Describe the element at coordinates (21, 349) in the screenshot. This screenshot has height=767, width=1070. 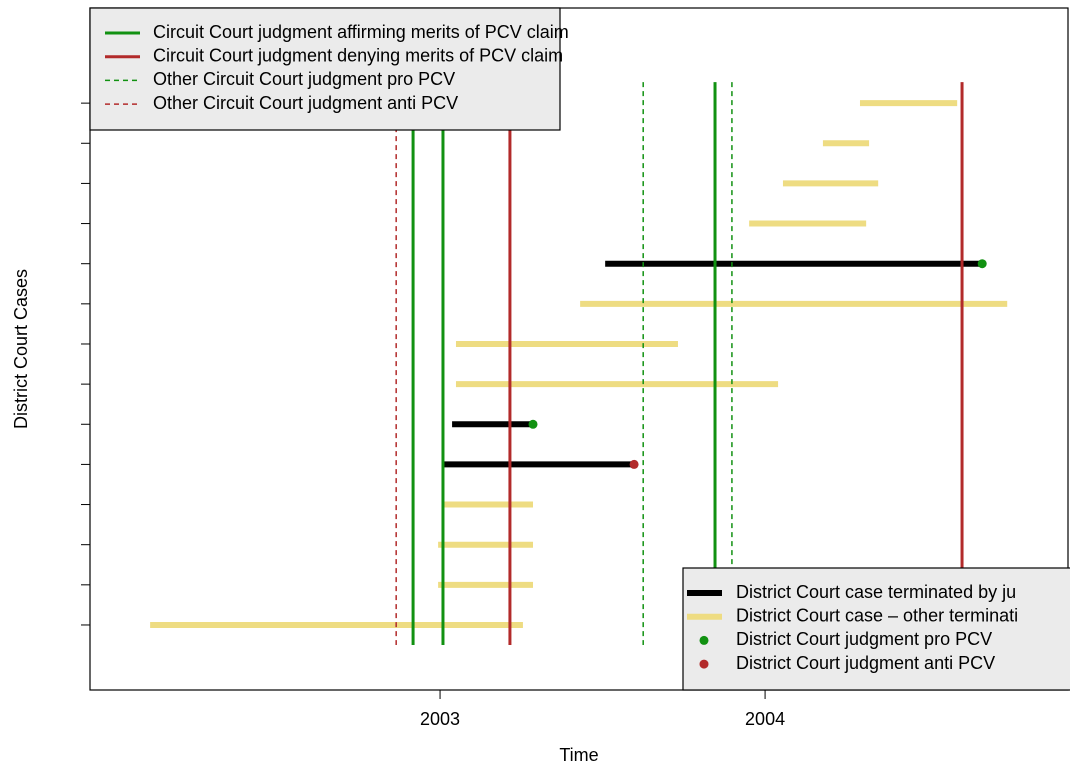
I see `y-axis-label: District Court Cases` at that location.